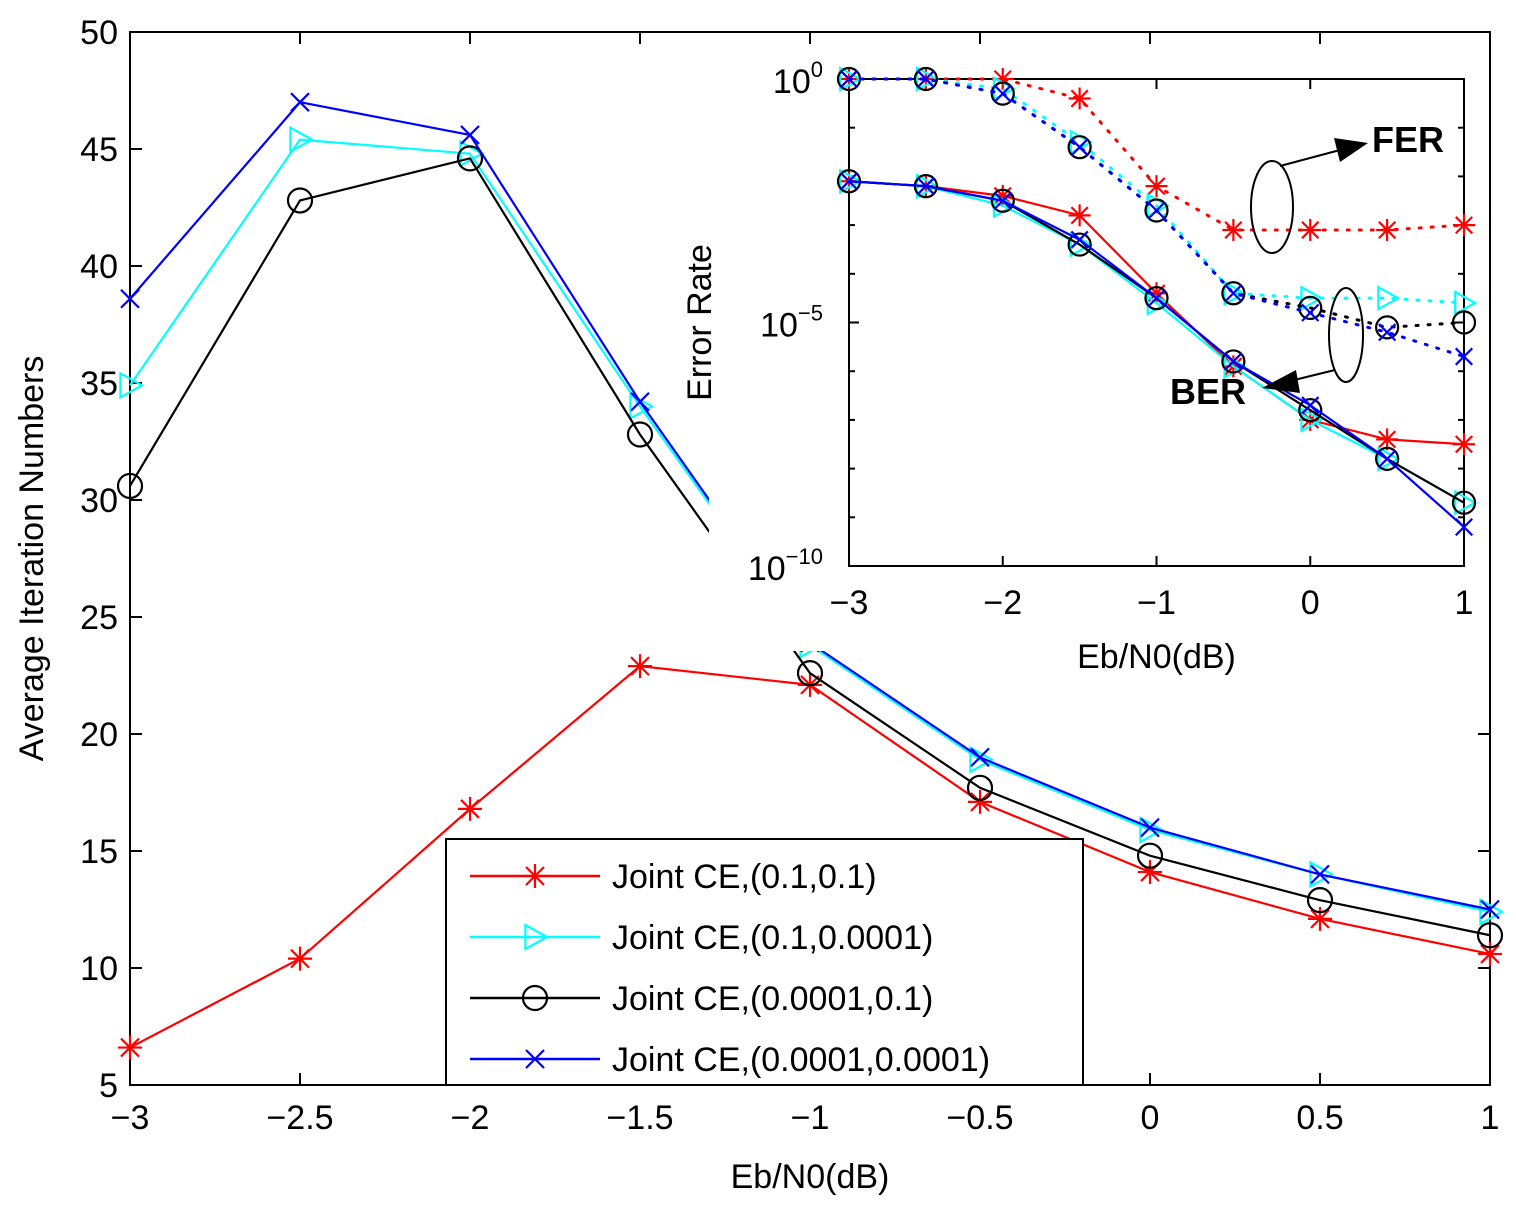 The image size is (1516, 1208). I want to click on legend-label: Joint CE,(0.1,0.1), so click(744, 877).